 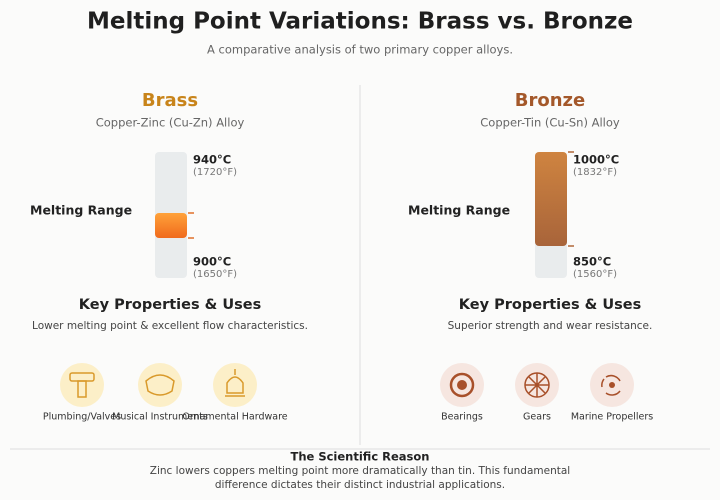 What do you see at coordinates (550, 326) in the screenshot?
I see `properties-text: Superior strength and wear resistance.` at bounding box center [550, 326].